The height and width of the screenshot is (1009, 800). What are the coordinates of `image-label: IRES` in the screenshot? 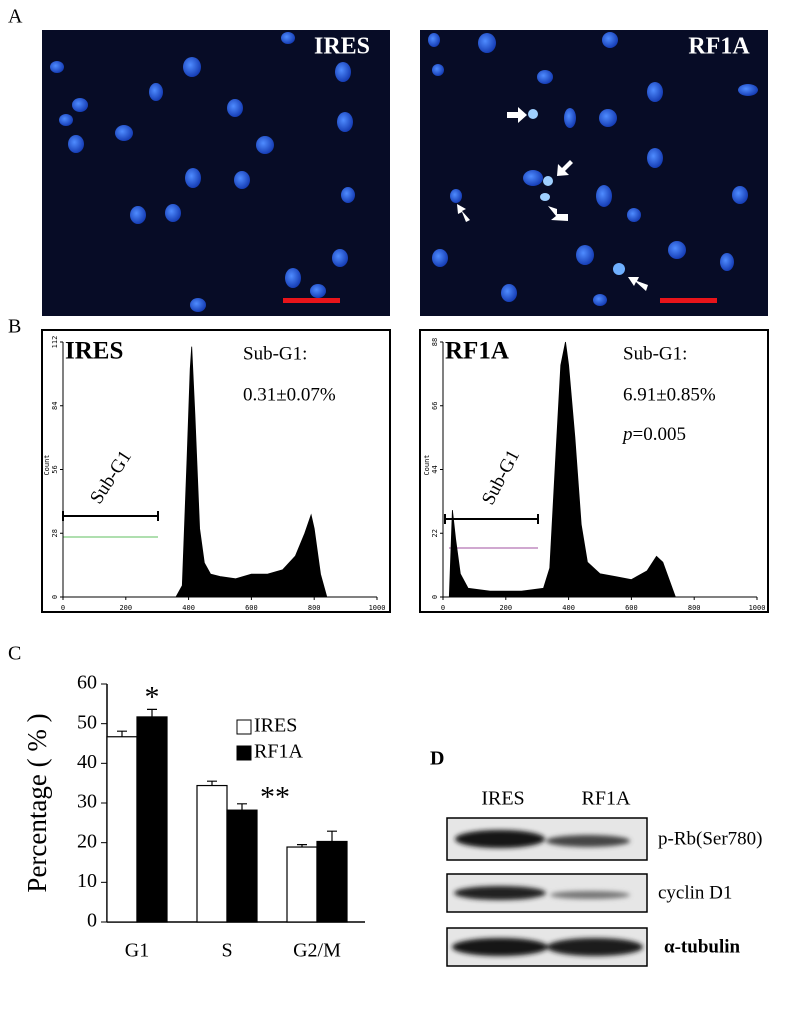 It's located at (342, 47).